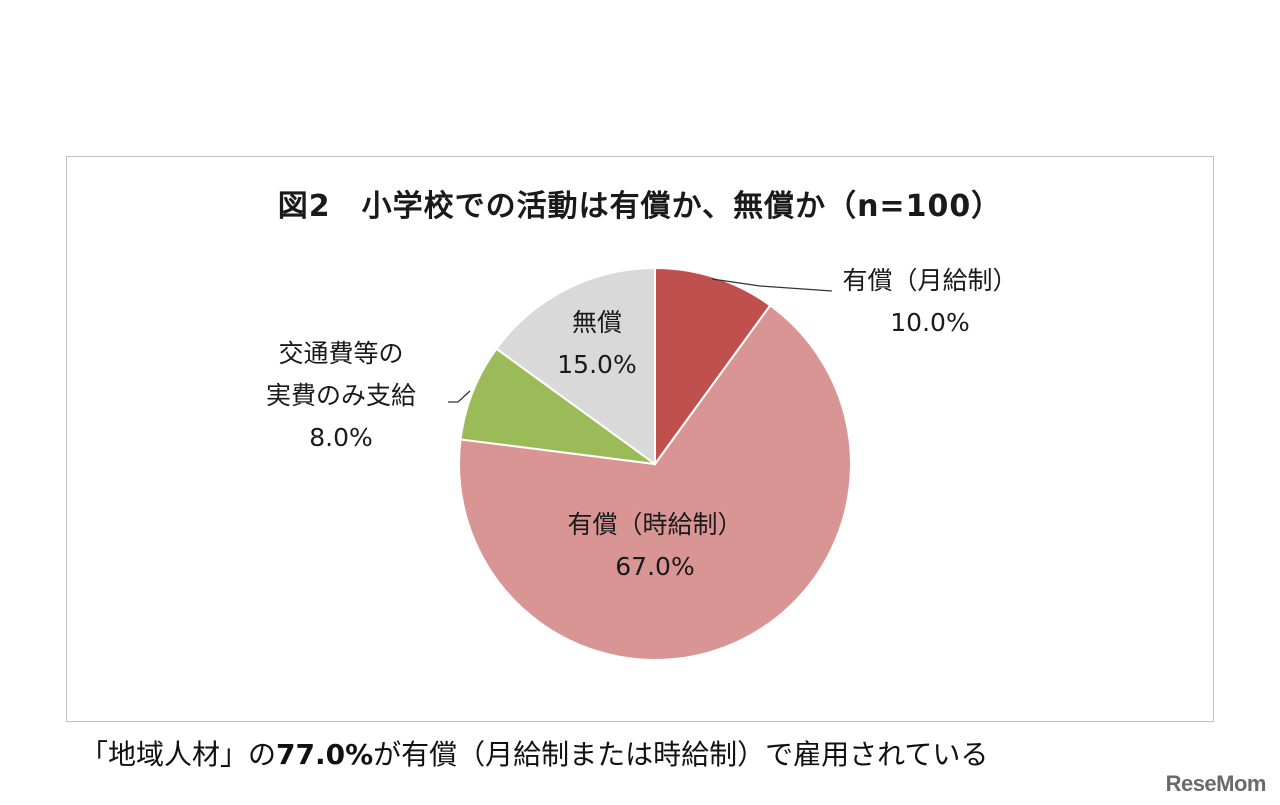 This screenshot has height=805, width=1280. What do you see at coordinates (178, 754) in the screenshot?
I see `caption-prefix: 「地域人材」の` at bounding box center [178, 754].